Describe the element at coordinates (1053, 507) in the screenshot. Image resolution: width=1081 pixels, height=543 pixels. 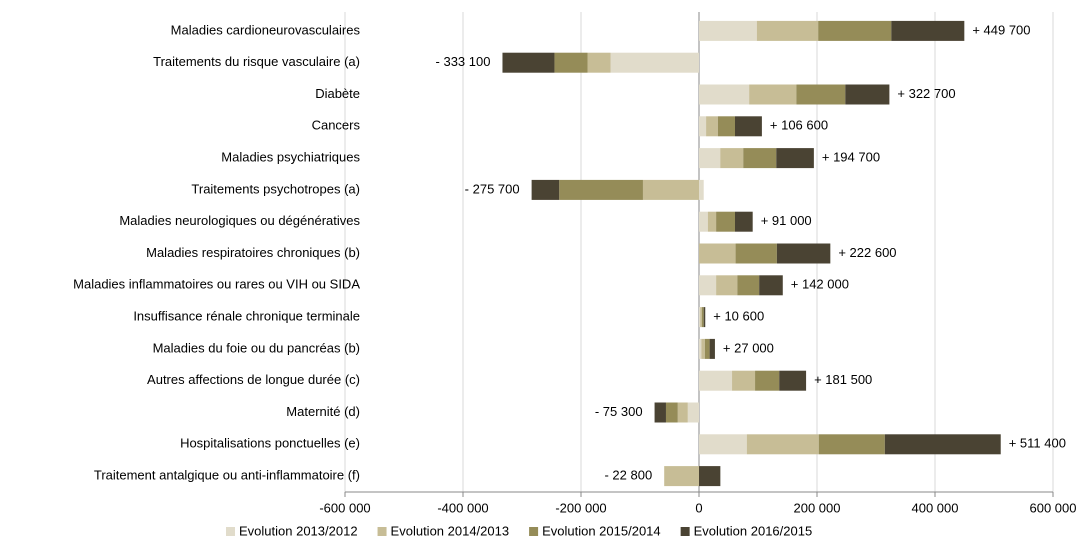
I see `x-tick-label: 600 000` at that location.